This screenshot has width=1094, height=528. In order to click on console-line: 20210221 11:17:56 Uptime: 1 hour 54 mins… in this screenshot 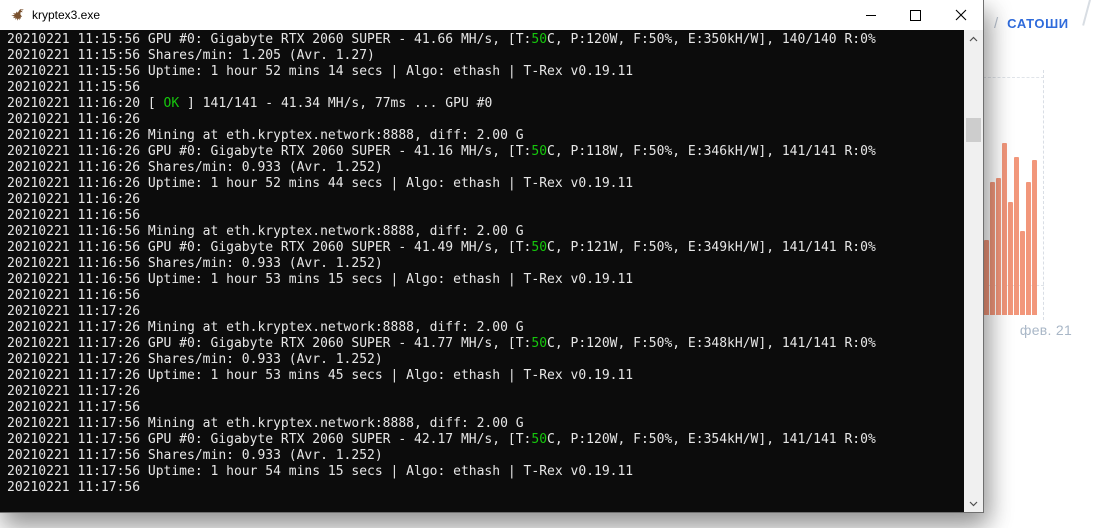, I will do `click(320, 471)`.